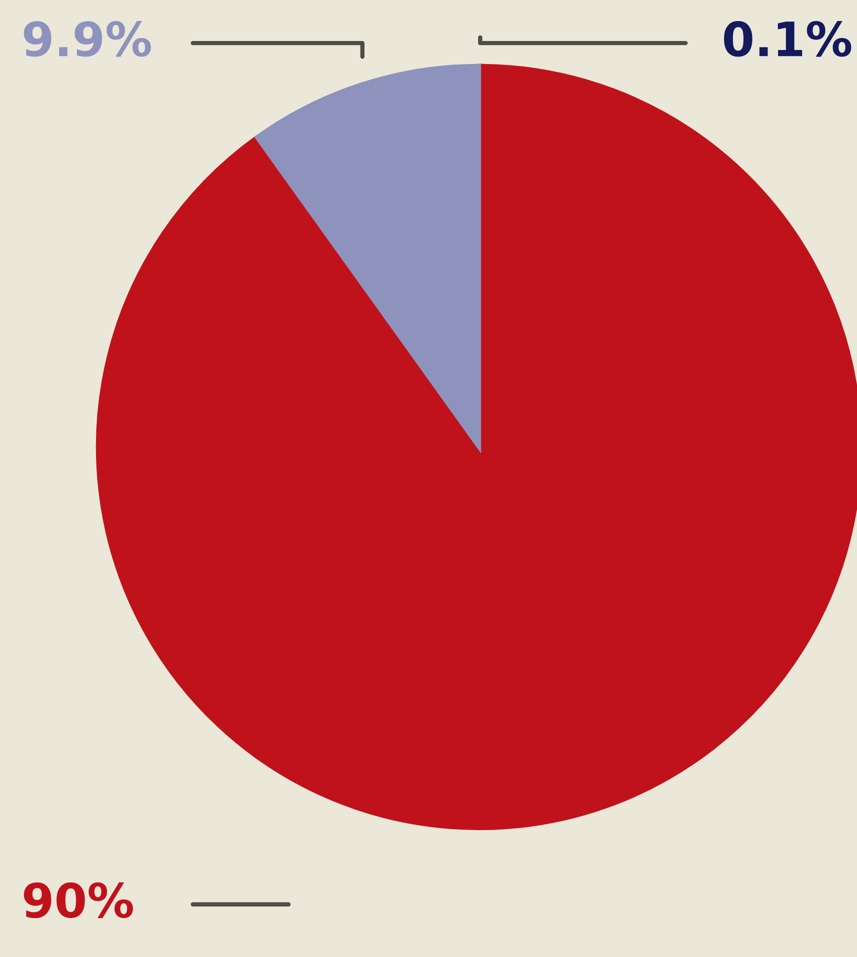  What do you see at coordinates (78, 900) in the screenshot?
I see `data-label: 90%` at bounding box center [78, 900].